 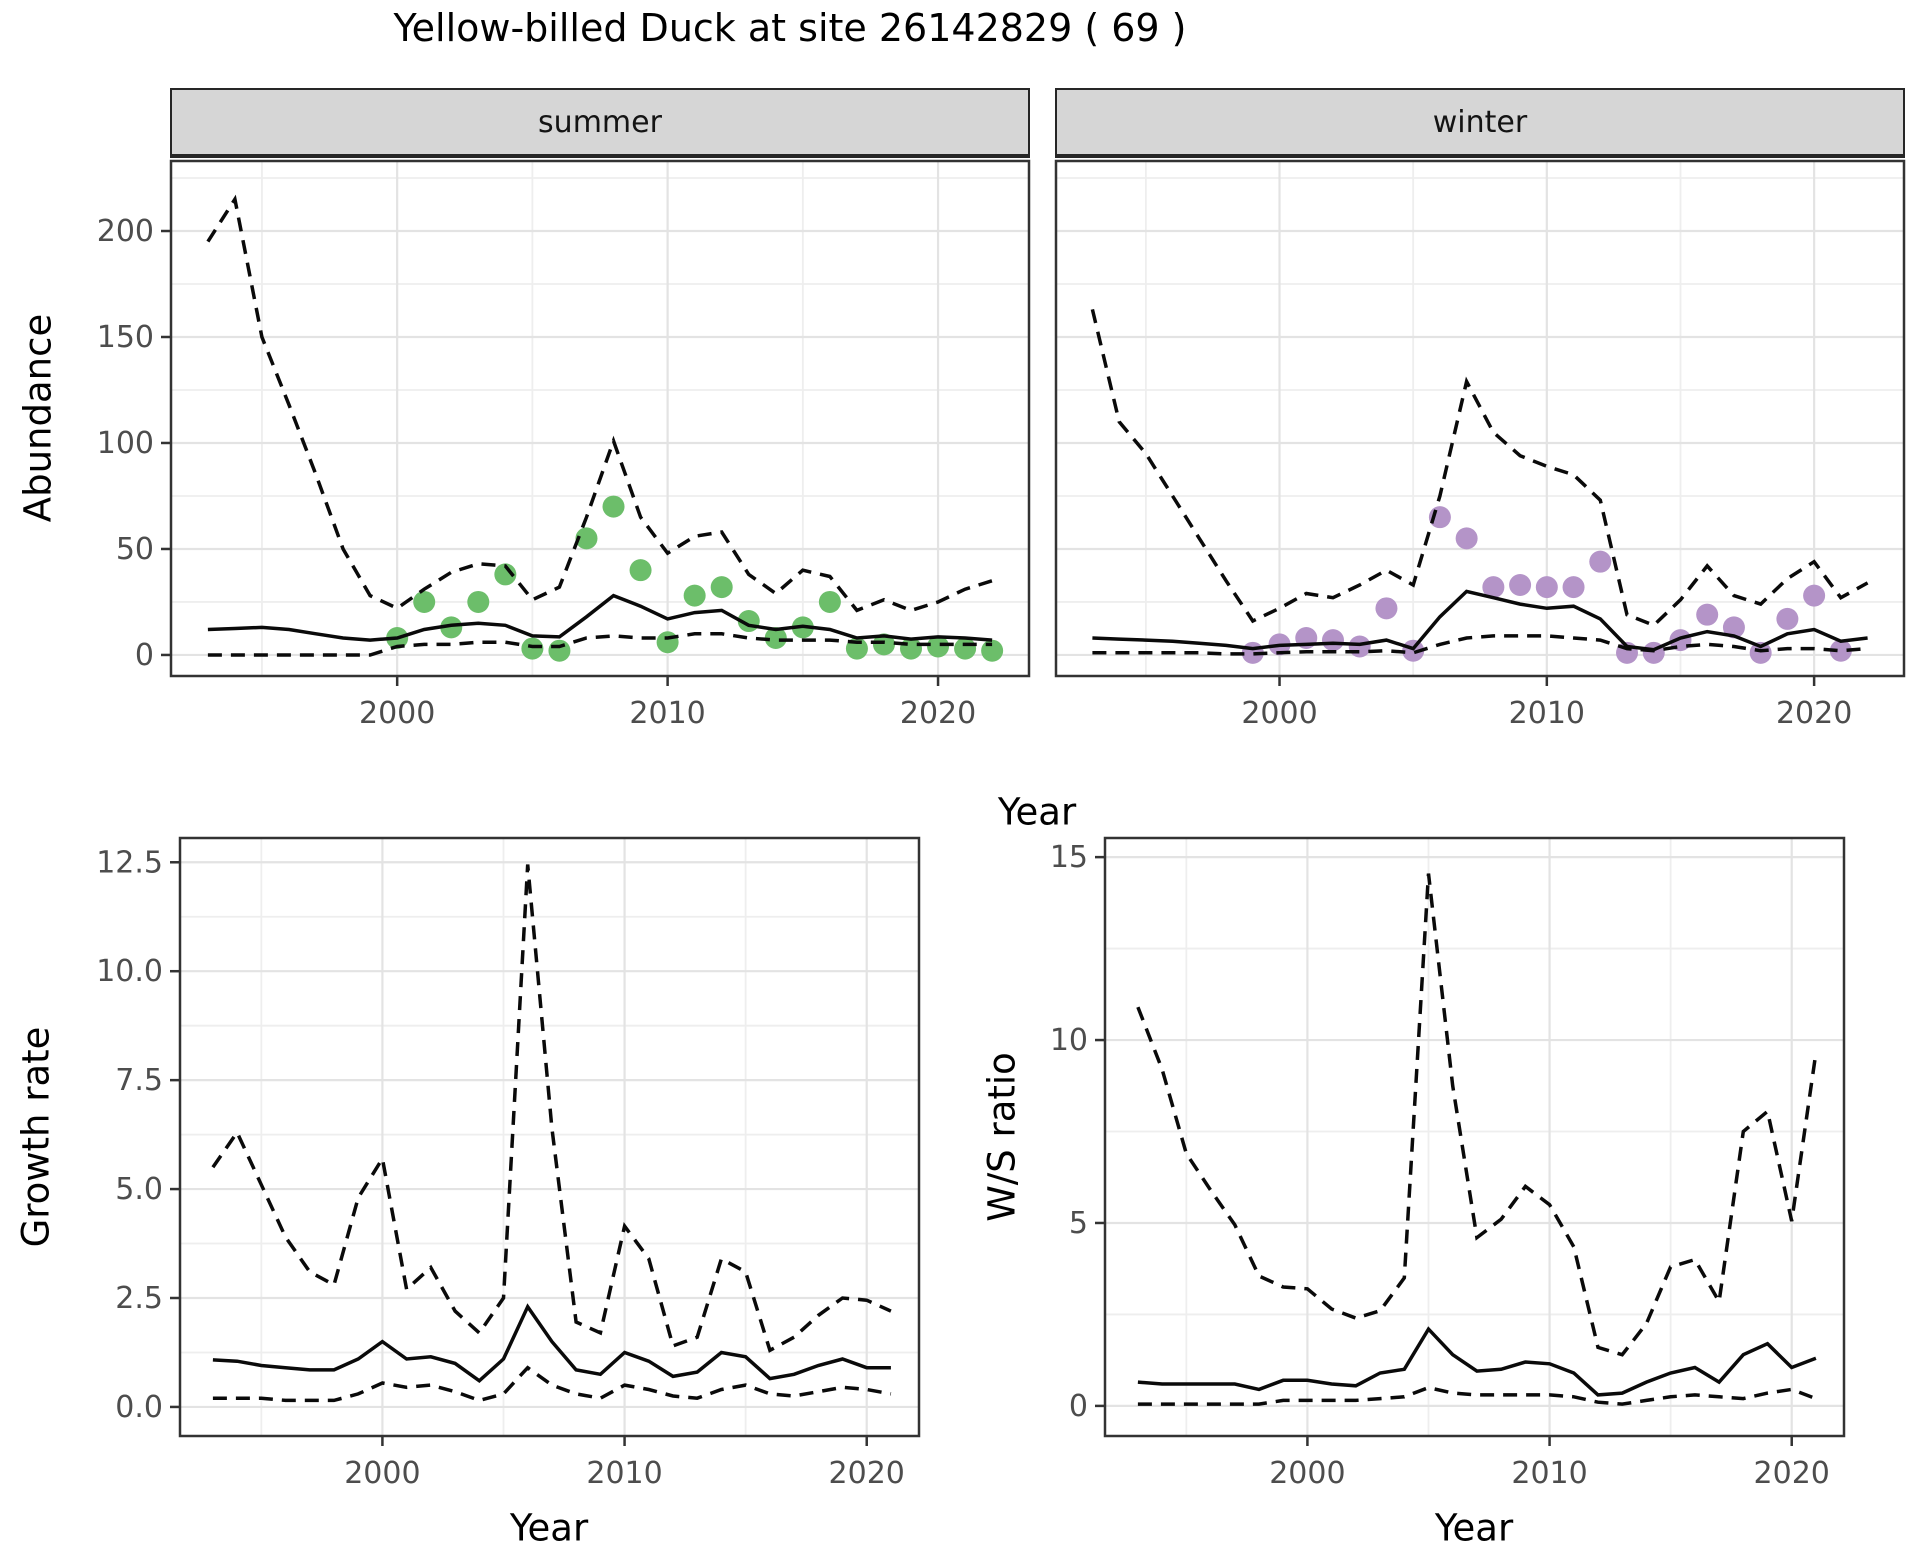 What do you see at coordinates (139, 1189) in the screenshot?
I see `svg-text: 5.0` at bounding box center [139, 1189].